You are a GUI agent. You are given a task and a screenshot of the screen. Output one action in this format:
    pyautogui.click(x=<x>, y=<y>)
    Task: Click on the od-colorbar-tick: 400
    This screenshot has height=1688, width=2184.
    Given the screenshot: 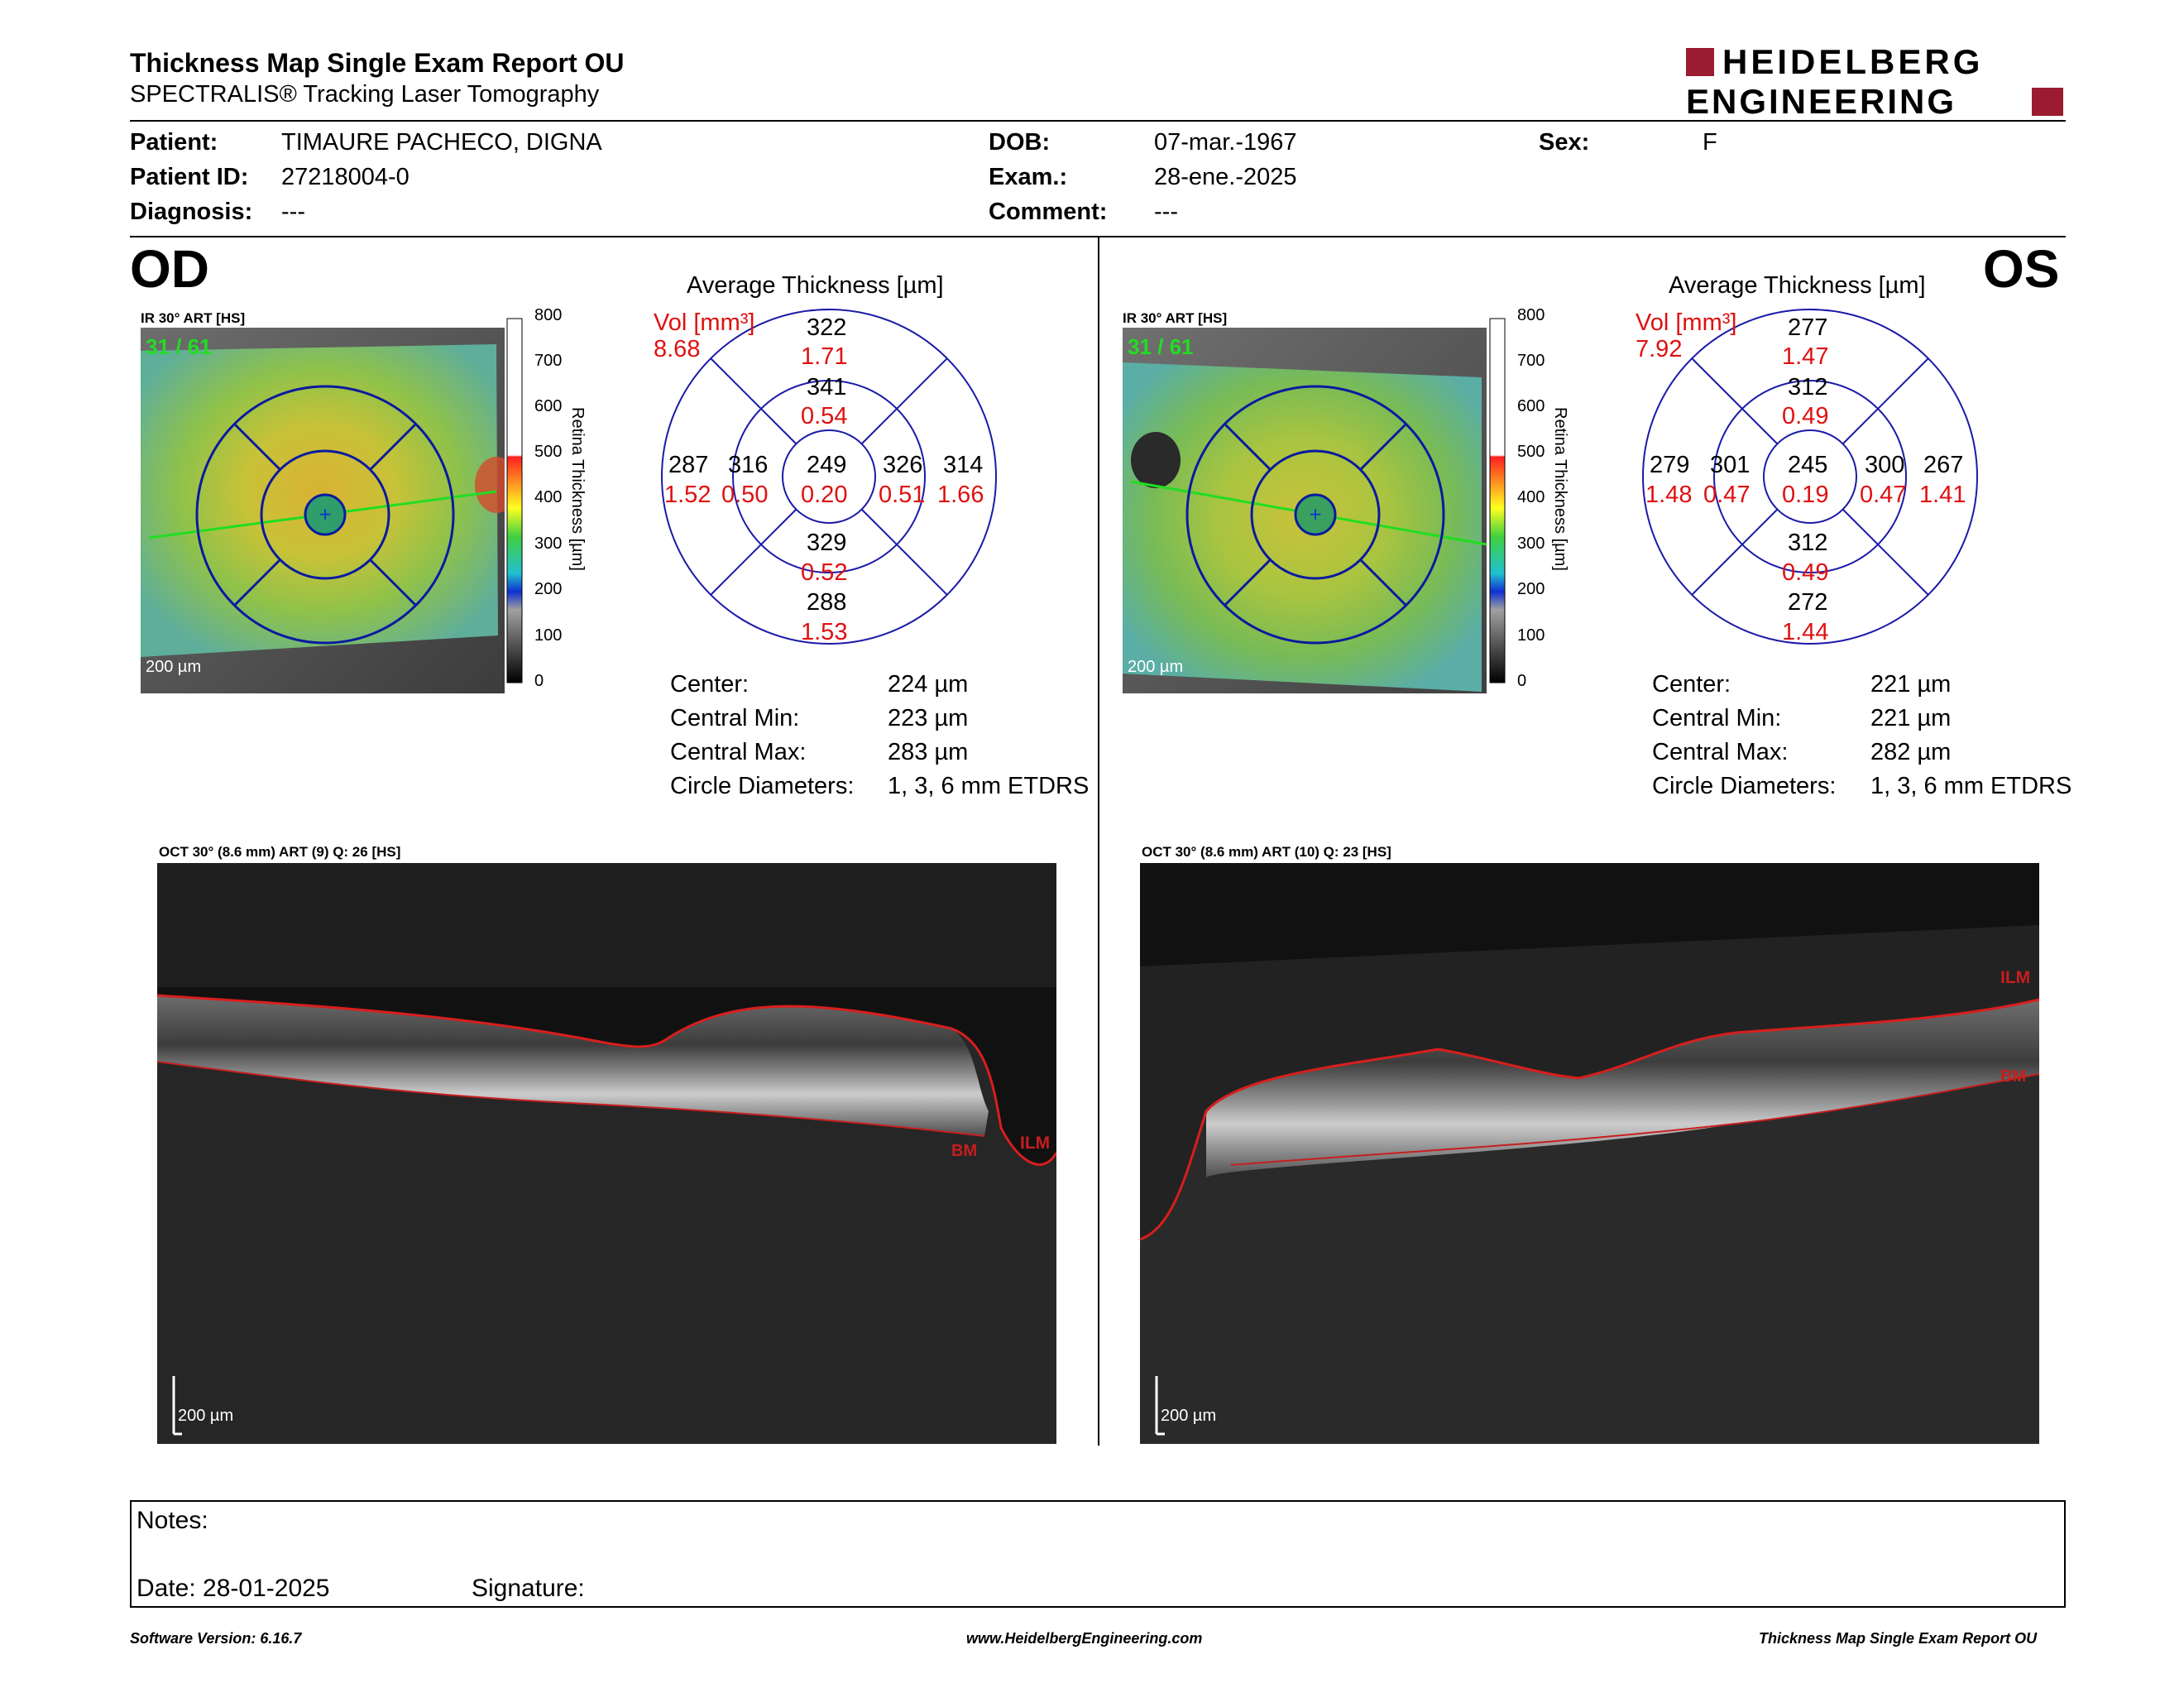 What is the action you would take?
    pyautogui.click(x=548, y=497)
    